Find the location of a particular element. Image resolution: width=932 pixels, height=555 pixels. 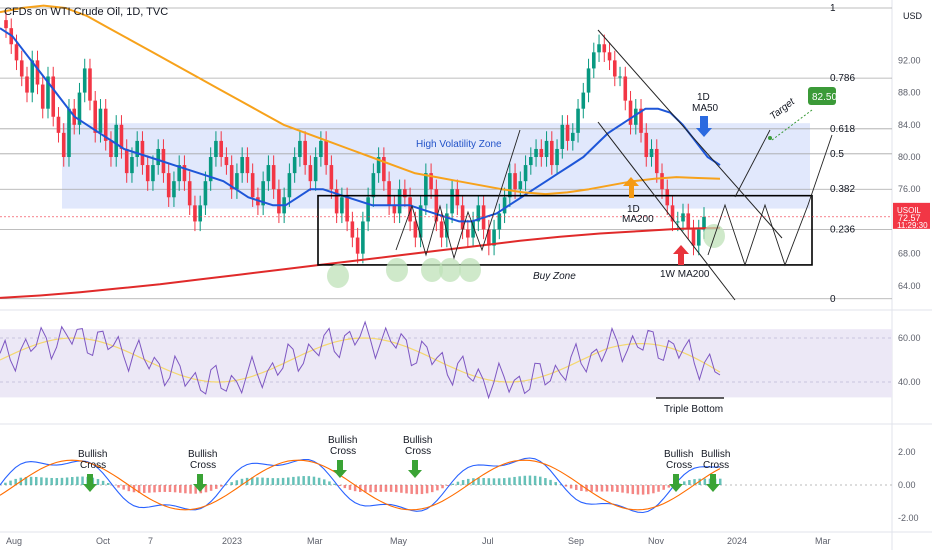

y-tick-label: 88.00 is located at coordinates (909, 93).